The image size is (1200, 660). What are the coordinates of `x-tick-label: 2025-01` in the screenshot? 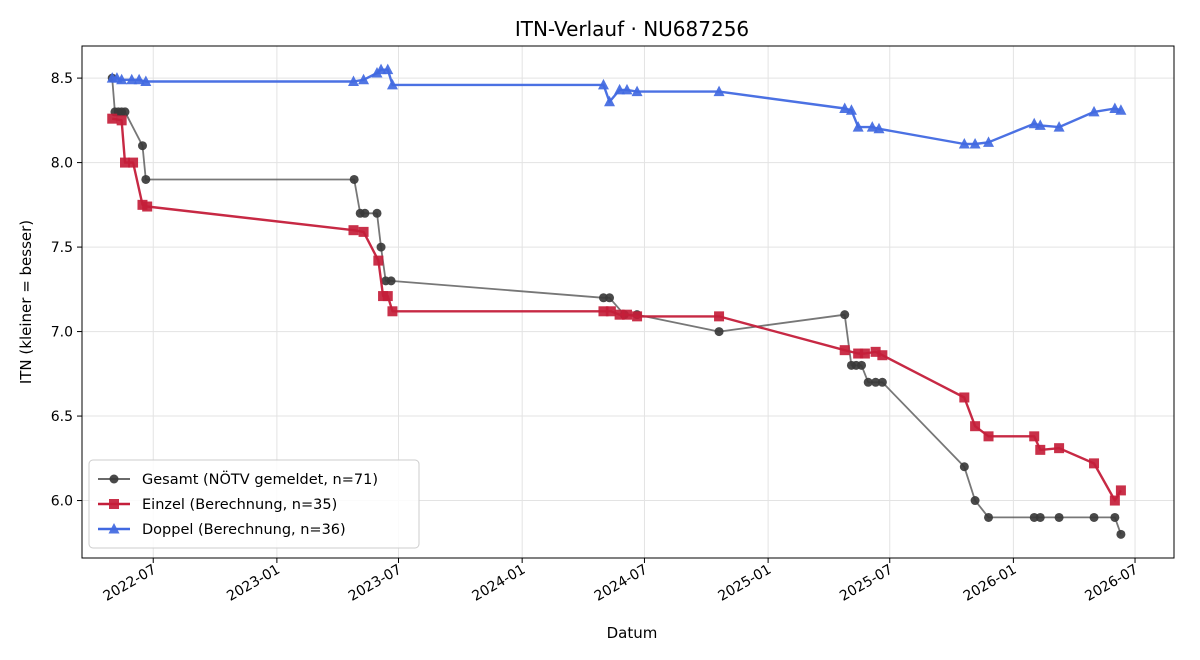 It's located at (744, 583).